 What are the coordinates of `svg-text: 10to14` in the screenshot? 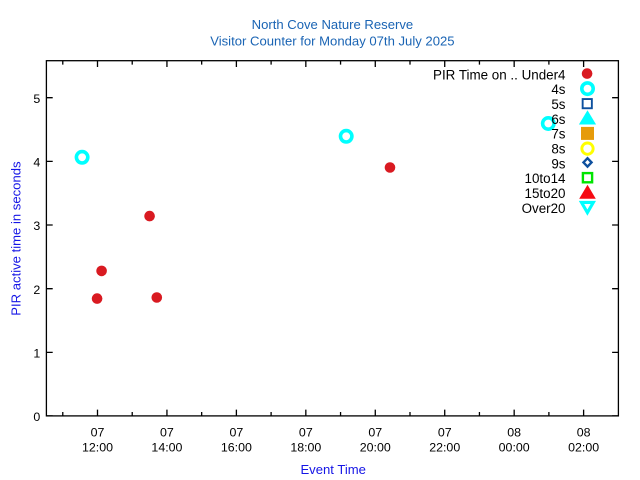 It's located at (546, 178).